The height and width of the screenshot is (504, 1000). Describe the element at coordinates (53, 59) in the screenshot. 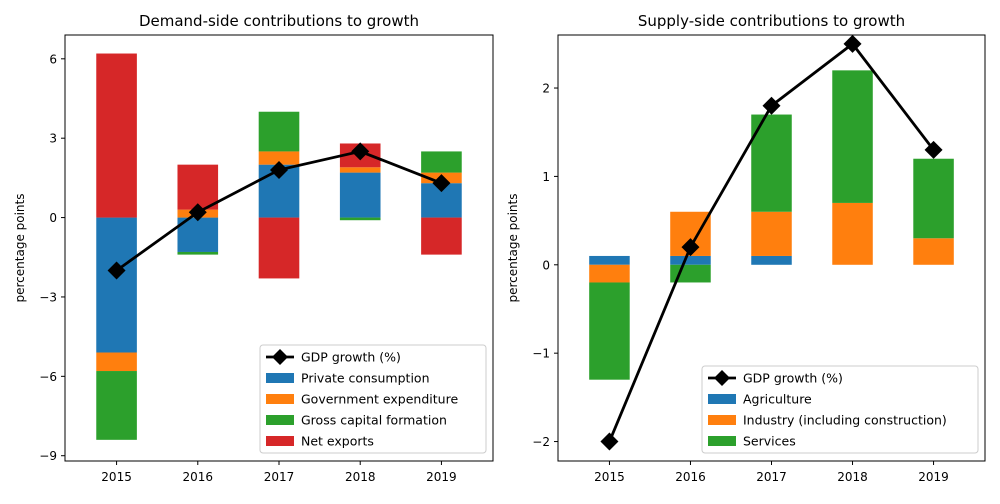

I see `y-tick-label: 6` at that location.